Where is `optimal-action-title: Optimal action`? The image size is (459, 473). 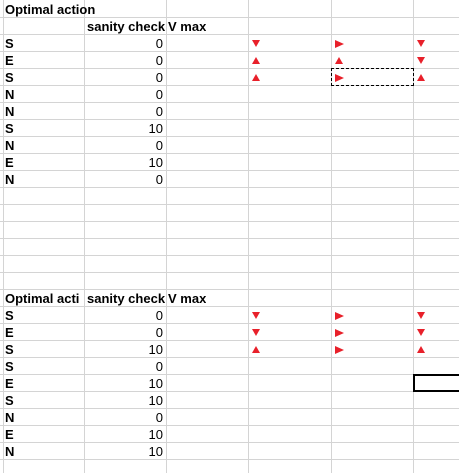 optimal-action-title: Optimal action is located at coordinates (50, 9).